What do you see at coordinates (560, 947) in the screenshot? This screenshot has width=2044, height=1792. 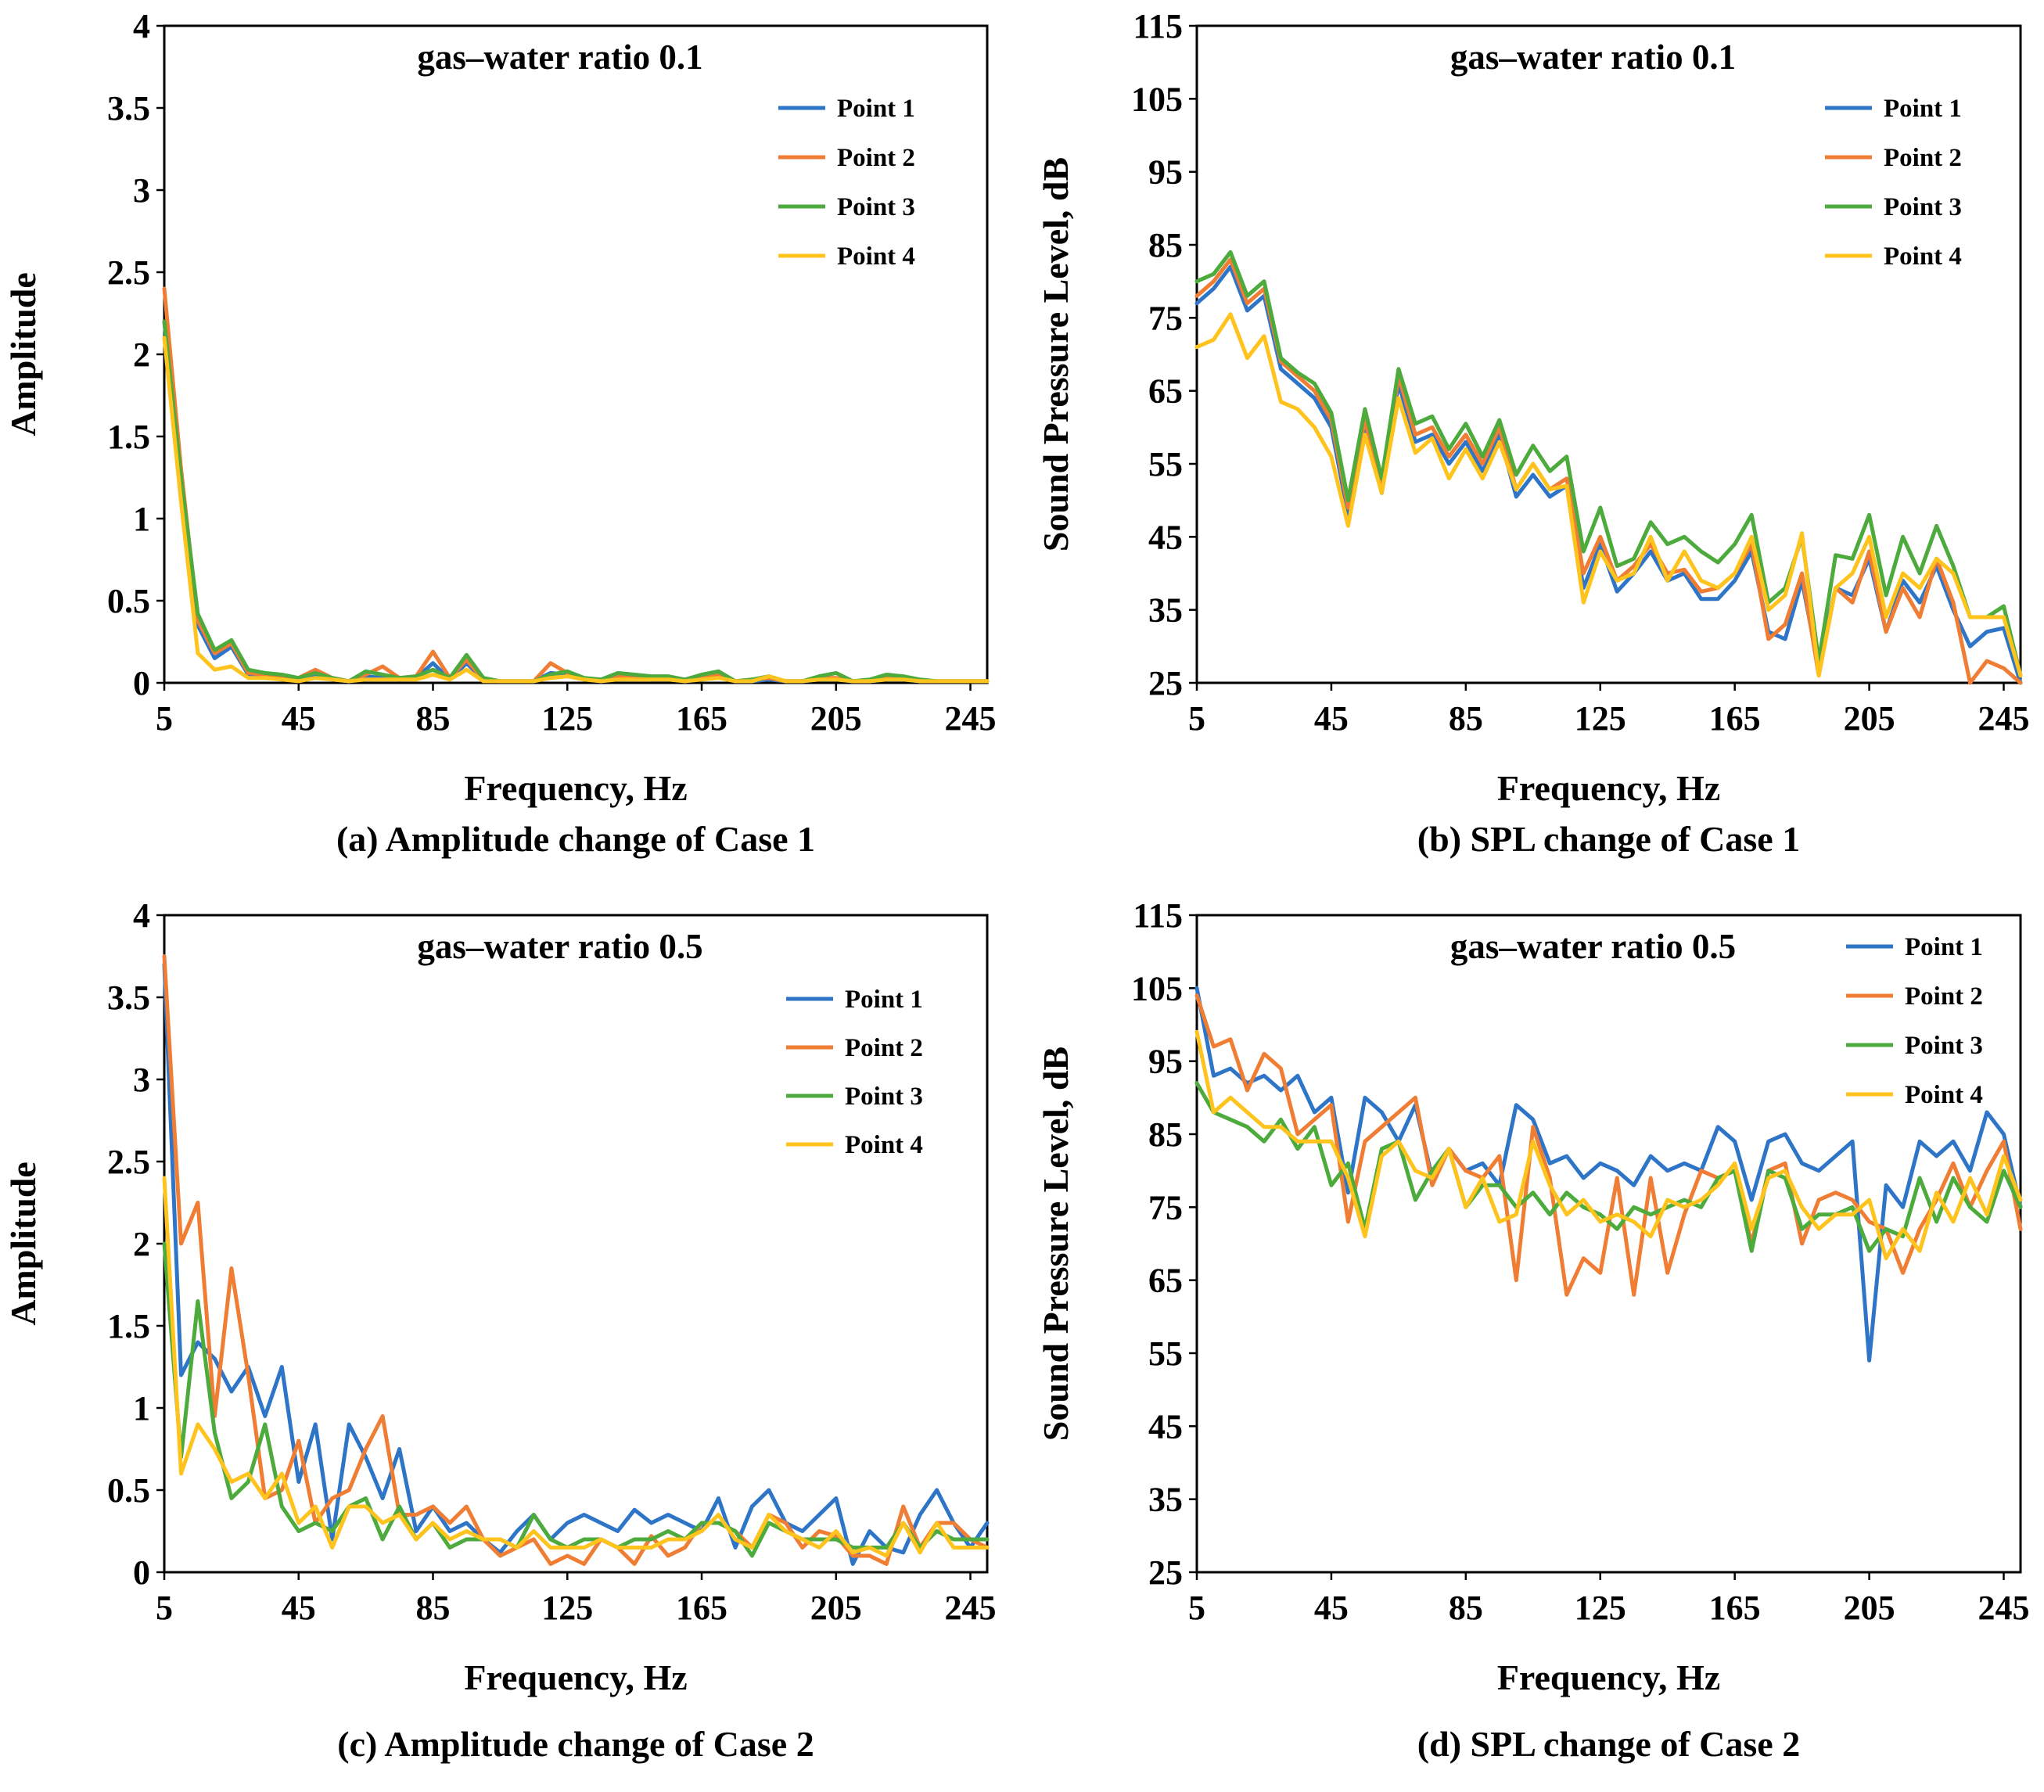 I see `annotation-text: gas–water ratio 0.5` at bounding box center [560, 947].